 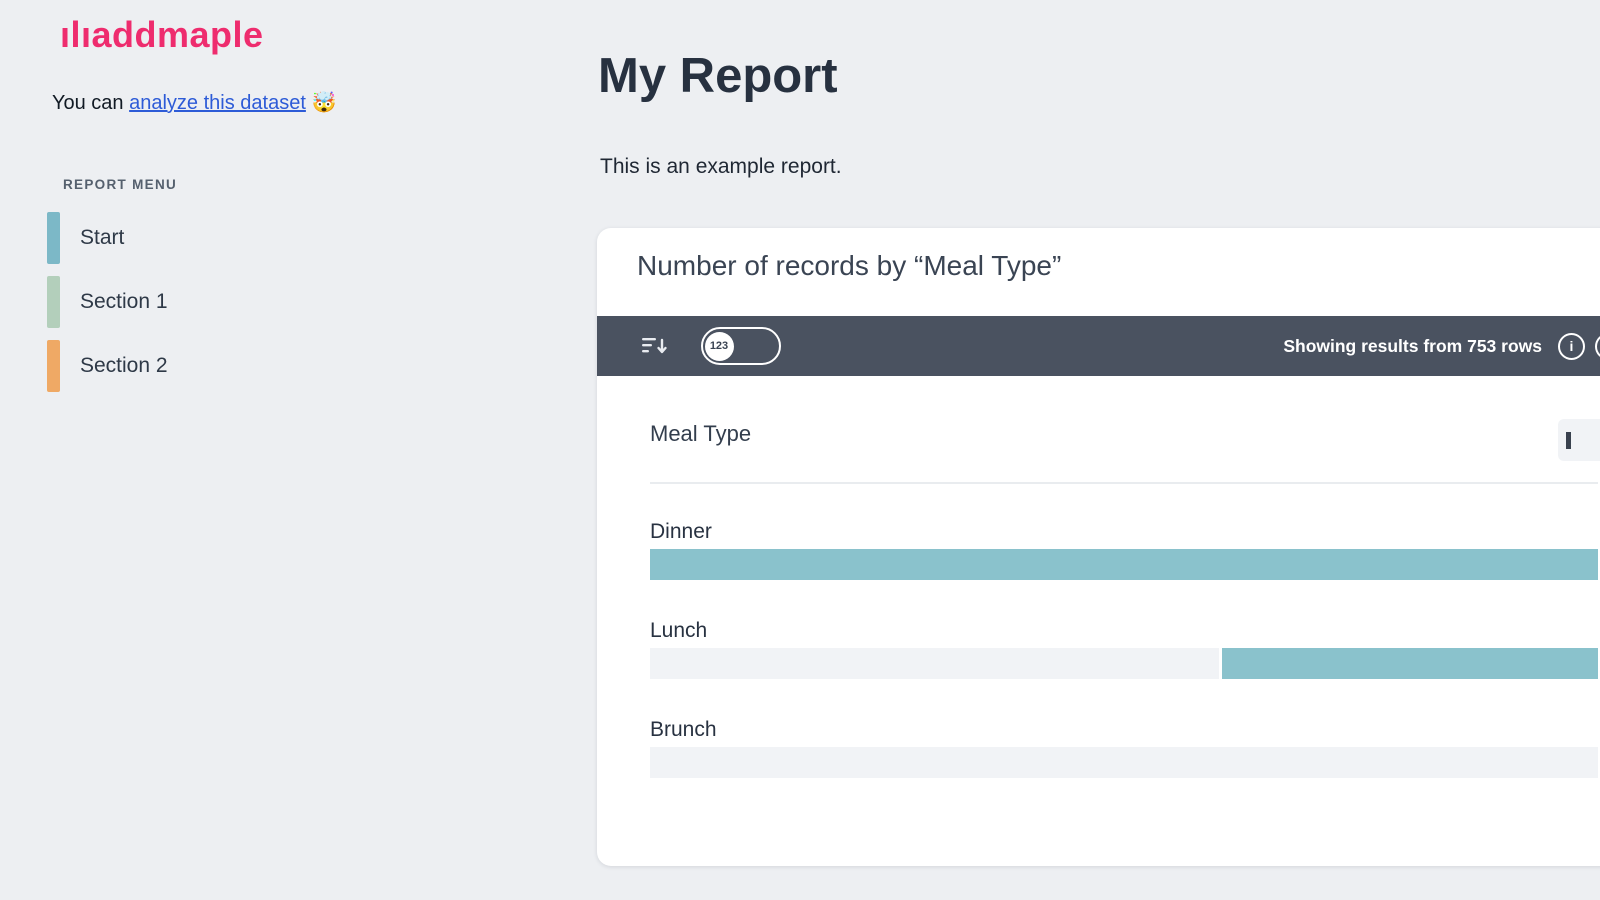 What do you see at coordinates (1597, 346) in the screenshot?
I see `clipped-toolbar-icon` at bounding box center [1597, 346].